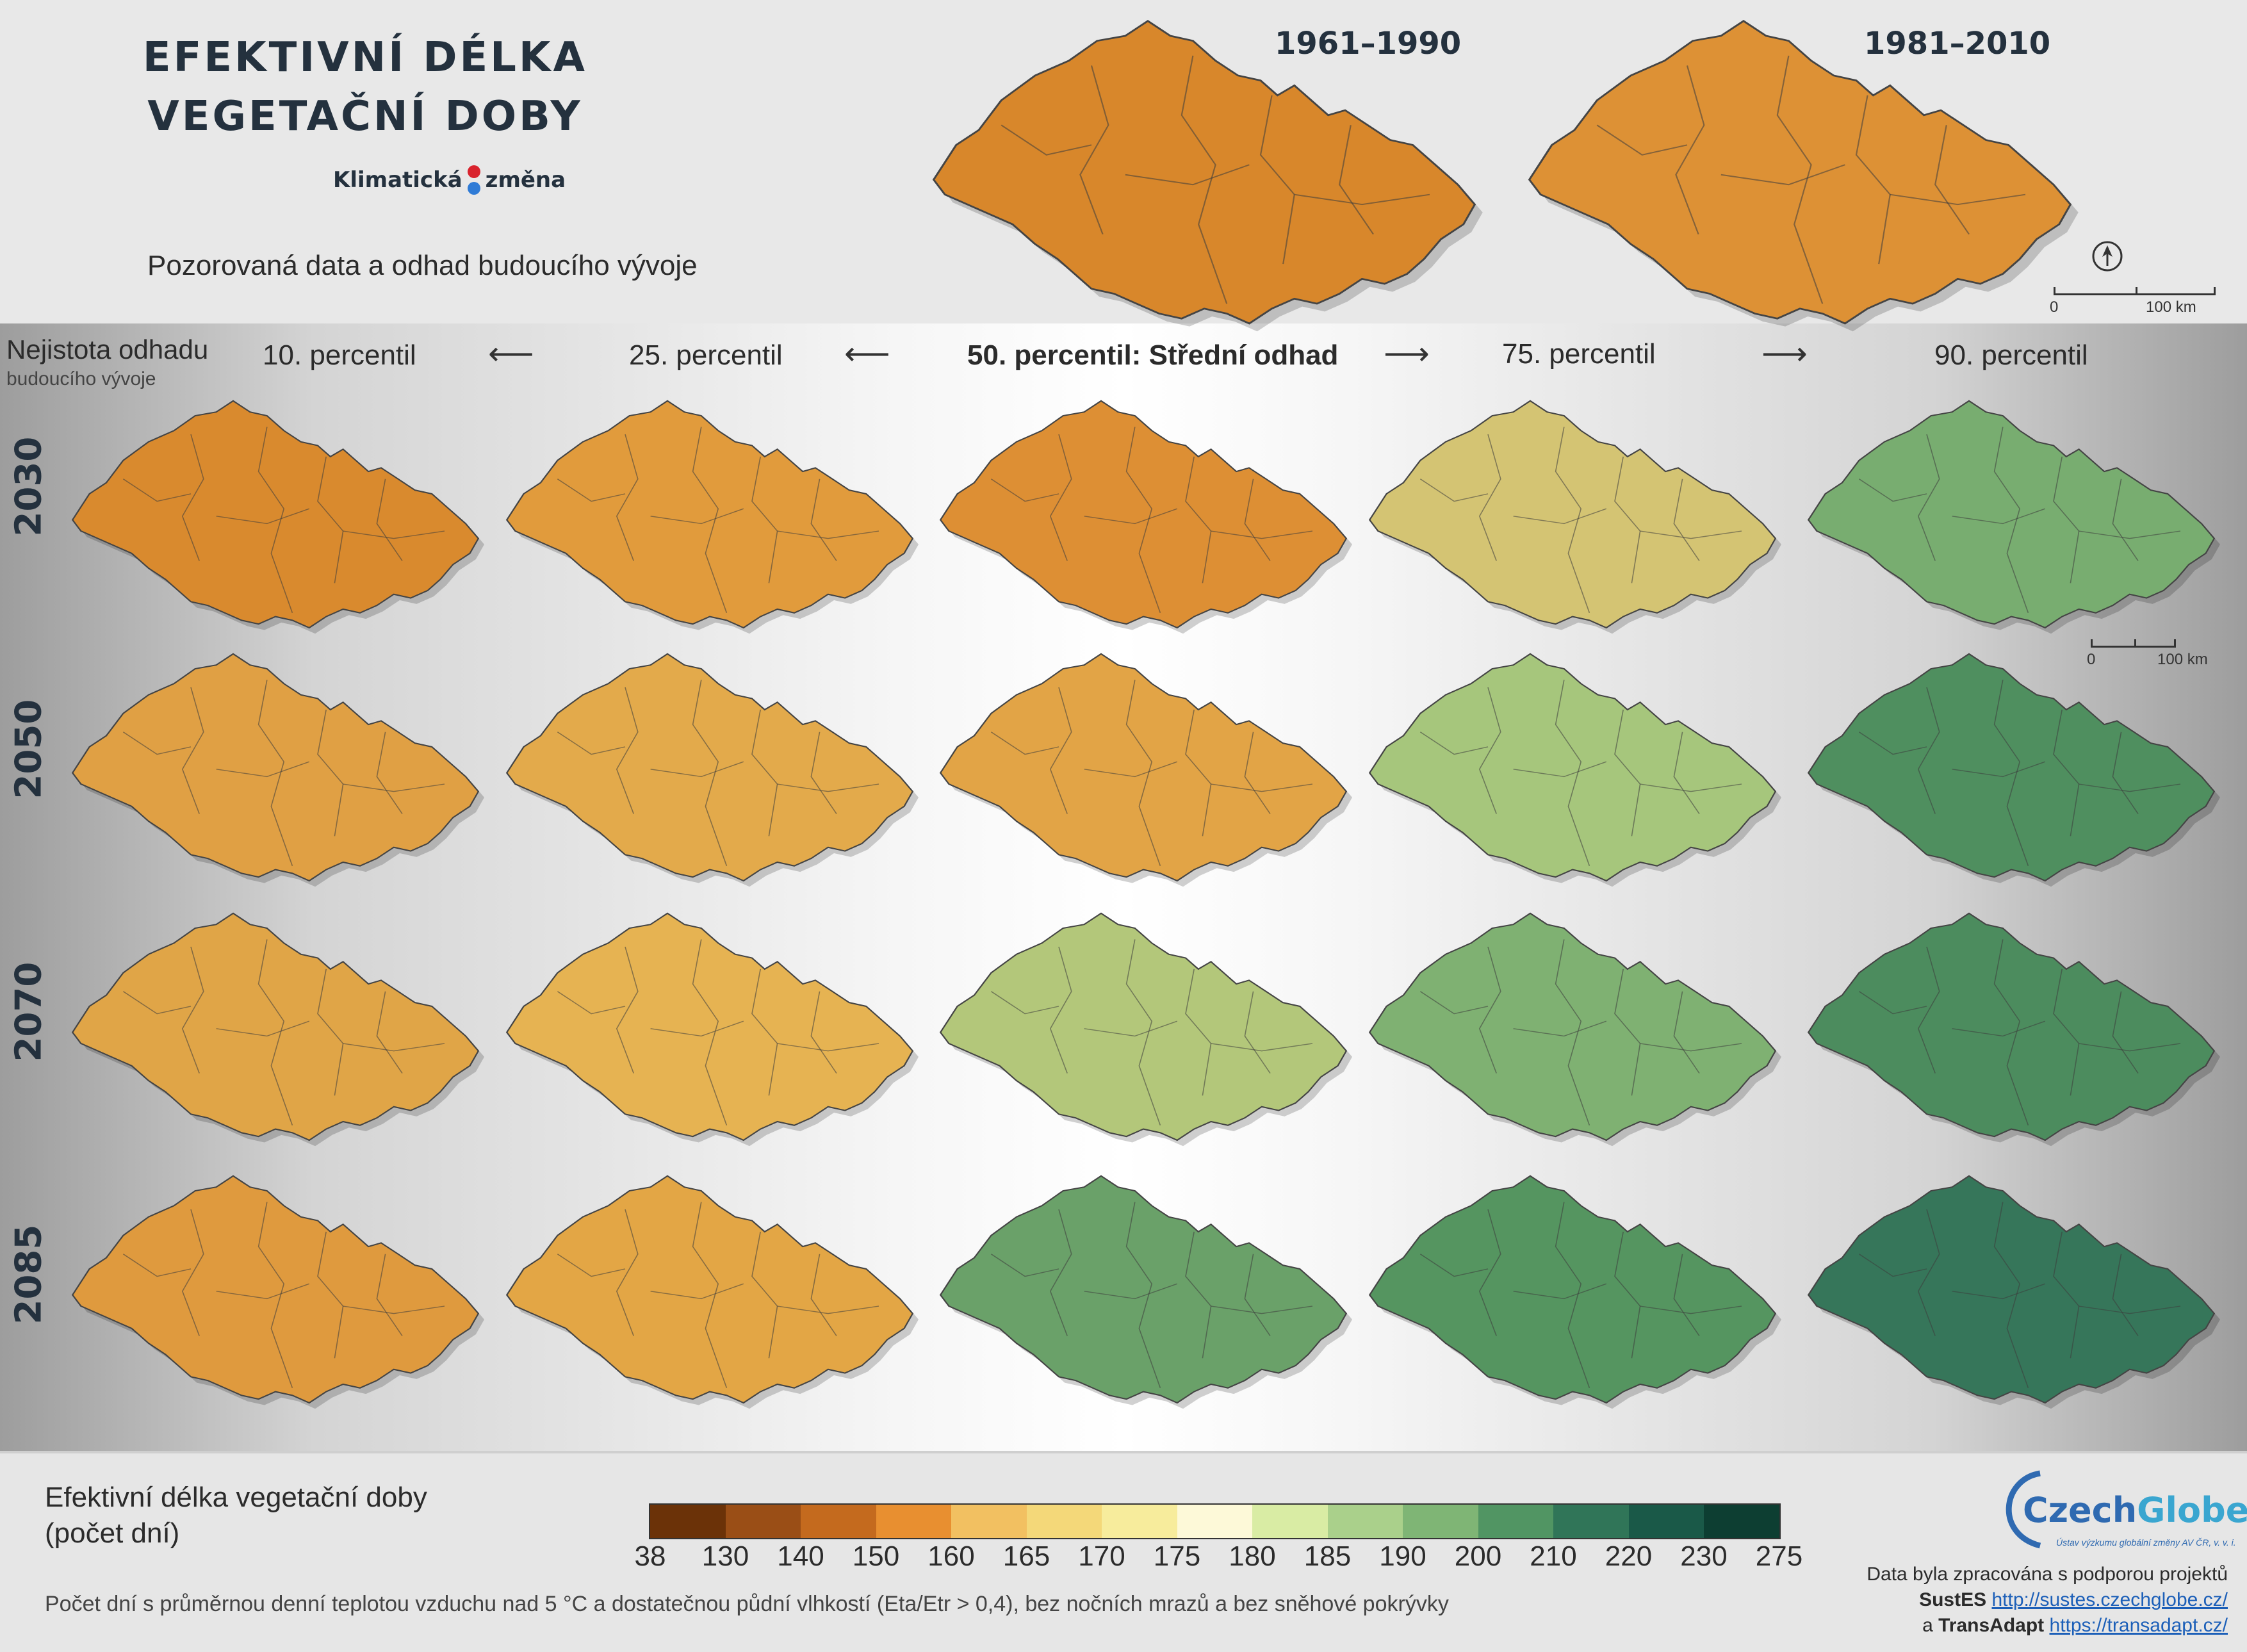 This screenshot has width=2247, height=1652. Describe the element at coordinates (112, 1533) in the screenshot. I see `legend-title-line-2: (počet dní)` at that location.